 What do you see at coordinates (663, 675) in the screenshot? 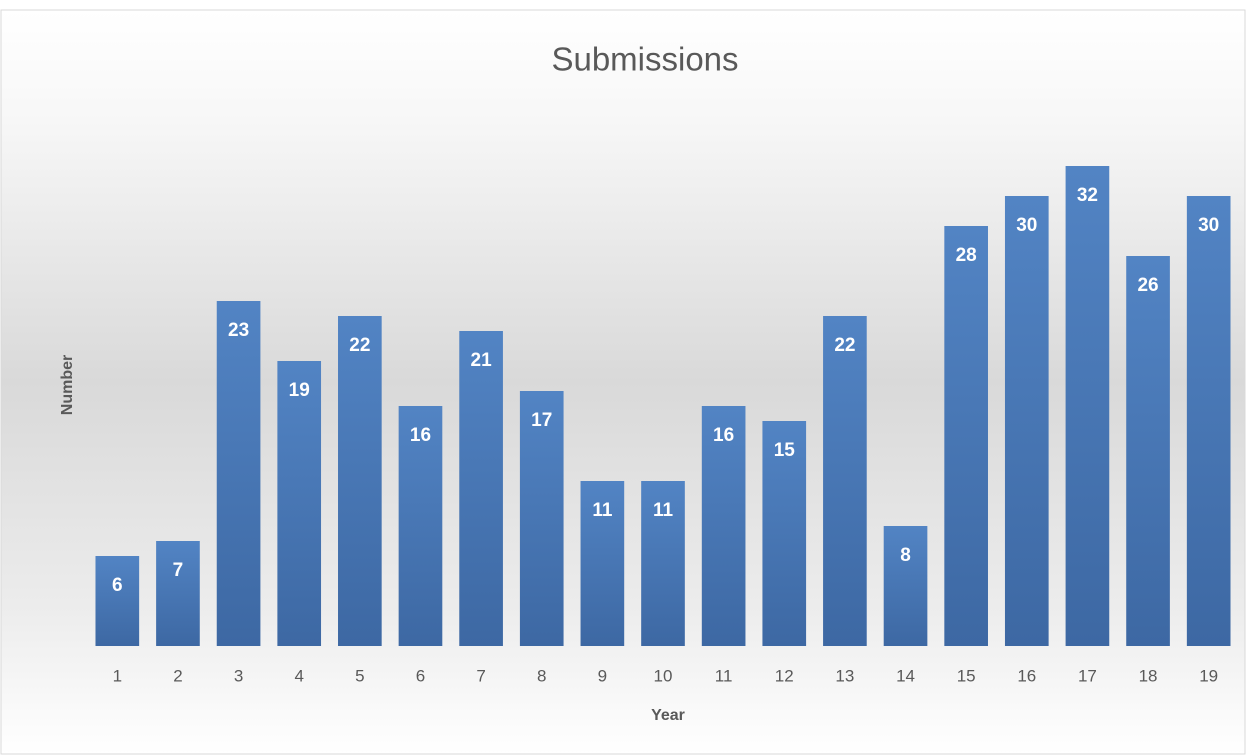
I see `x-tick-label: 10` at bounding box center [663, 675].